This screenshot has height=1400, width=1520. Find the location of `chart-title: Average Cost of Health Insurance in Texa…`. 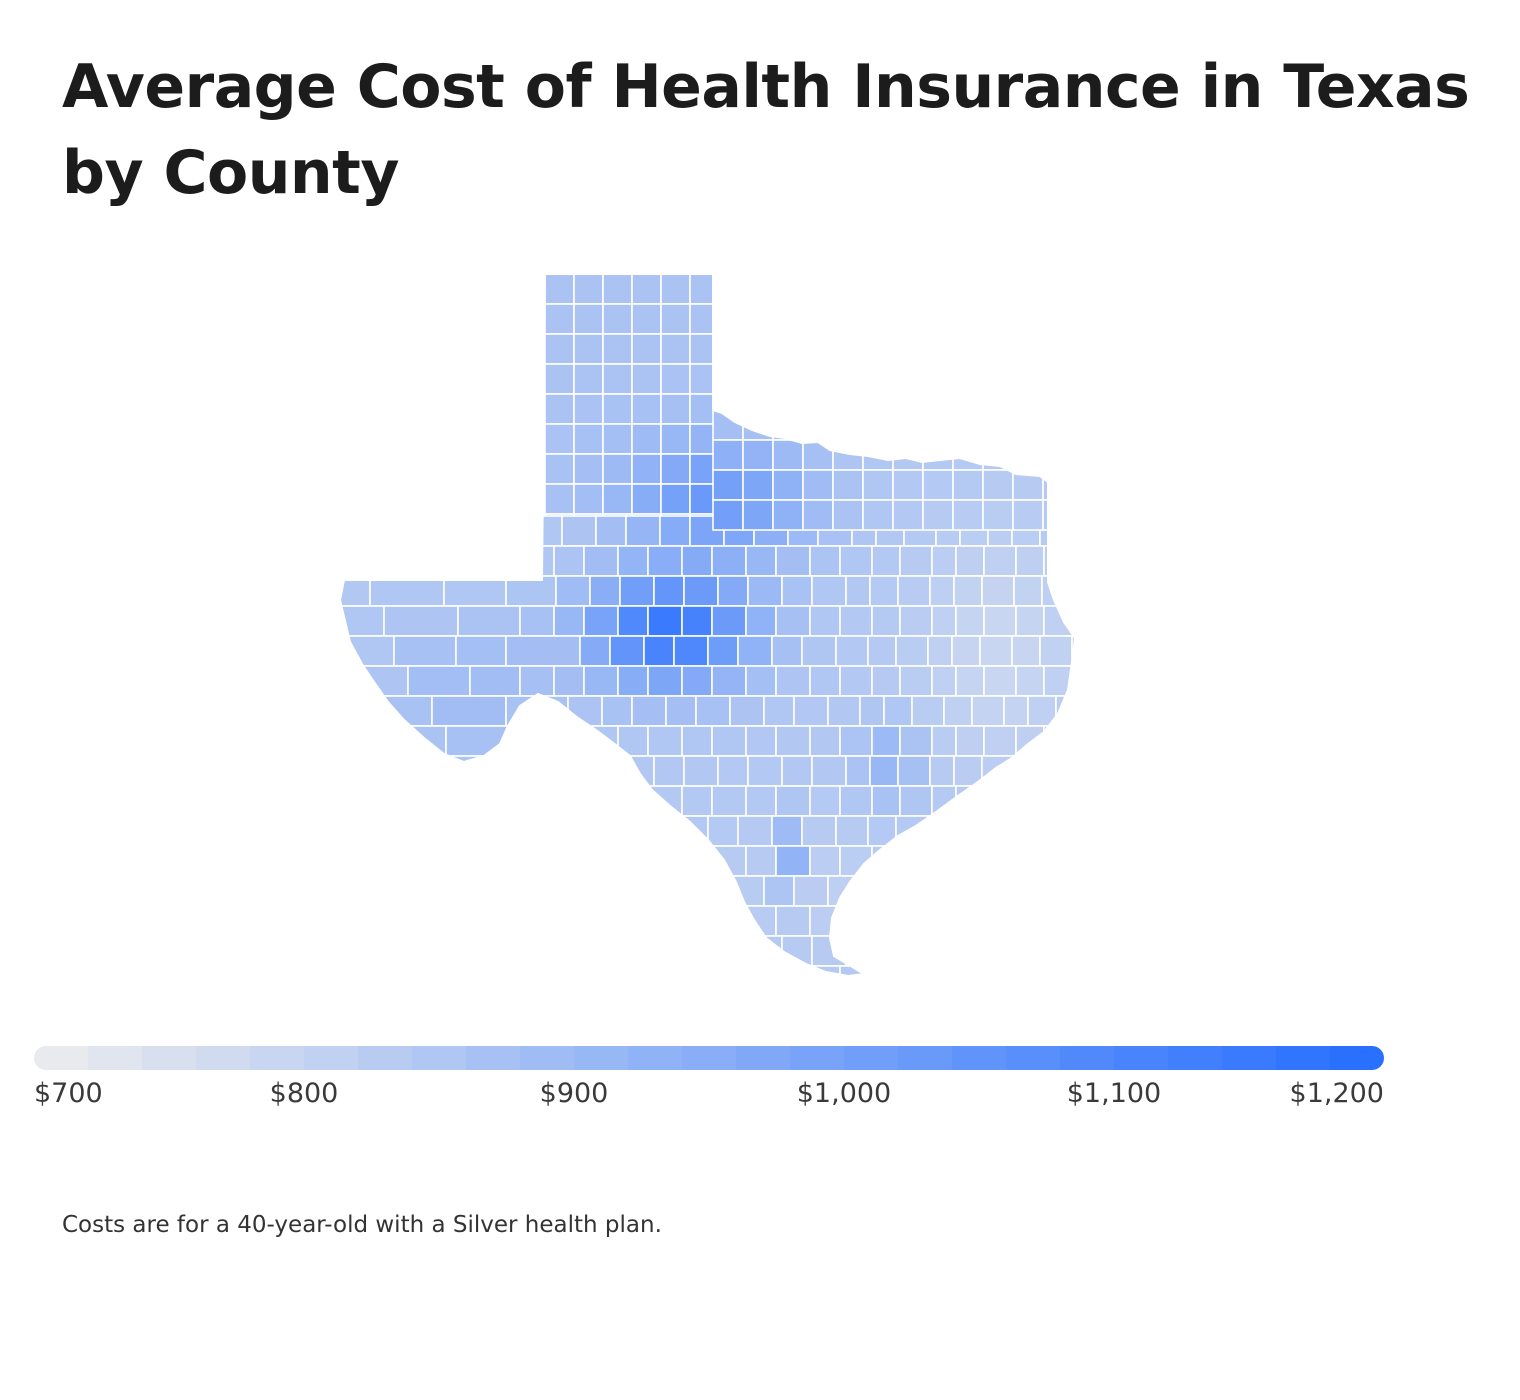

chart-title: Average Cost of Health Insurance in Texa… is located at coordinates (766, 130).